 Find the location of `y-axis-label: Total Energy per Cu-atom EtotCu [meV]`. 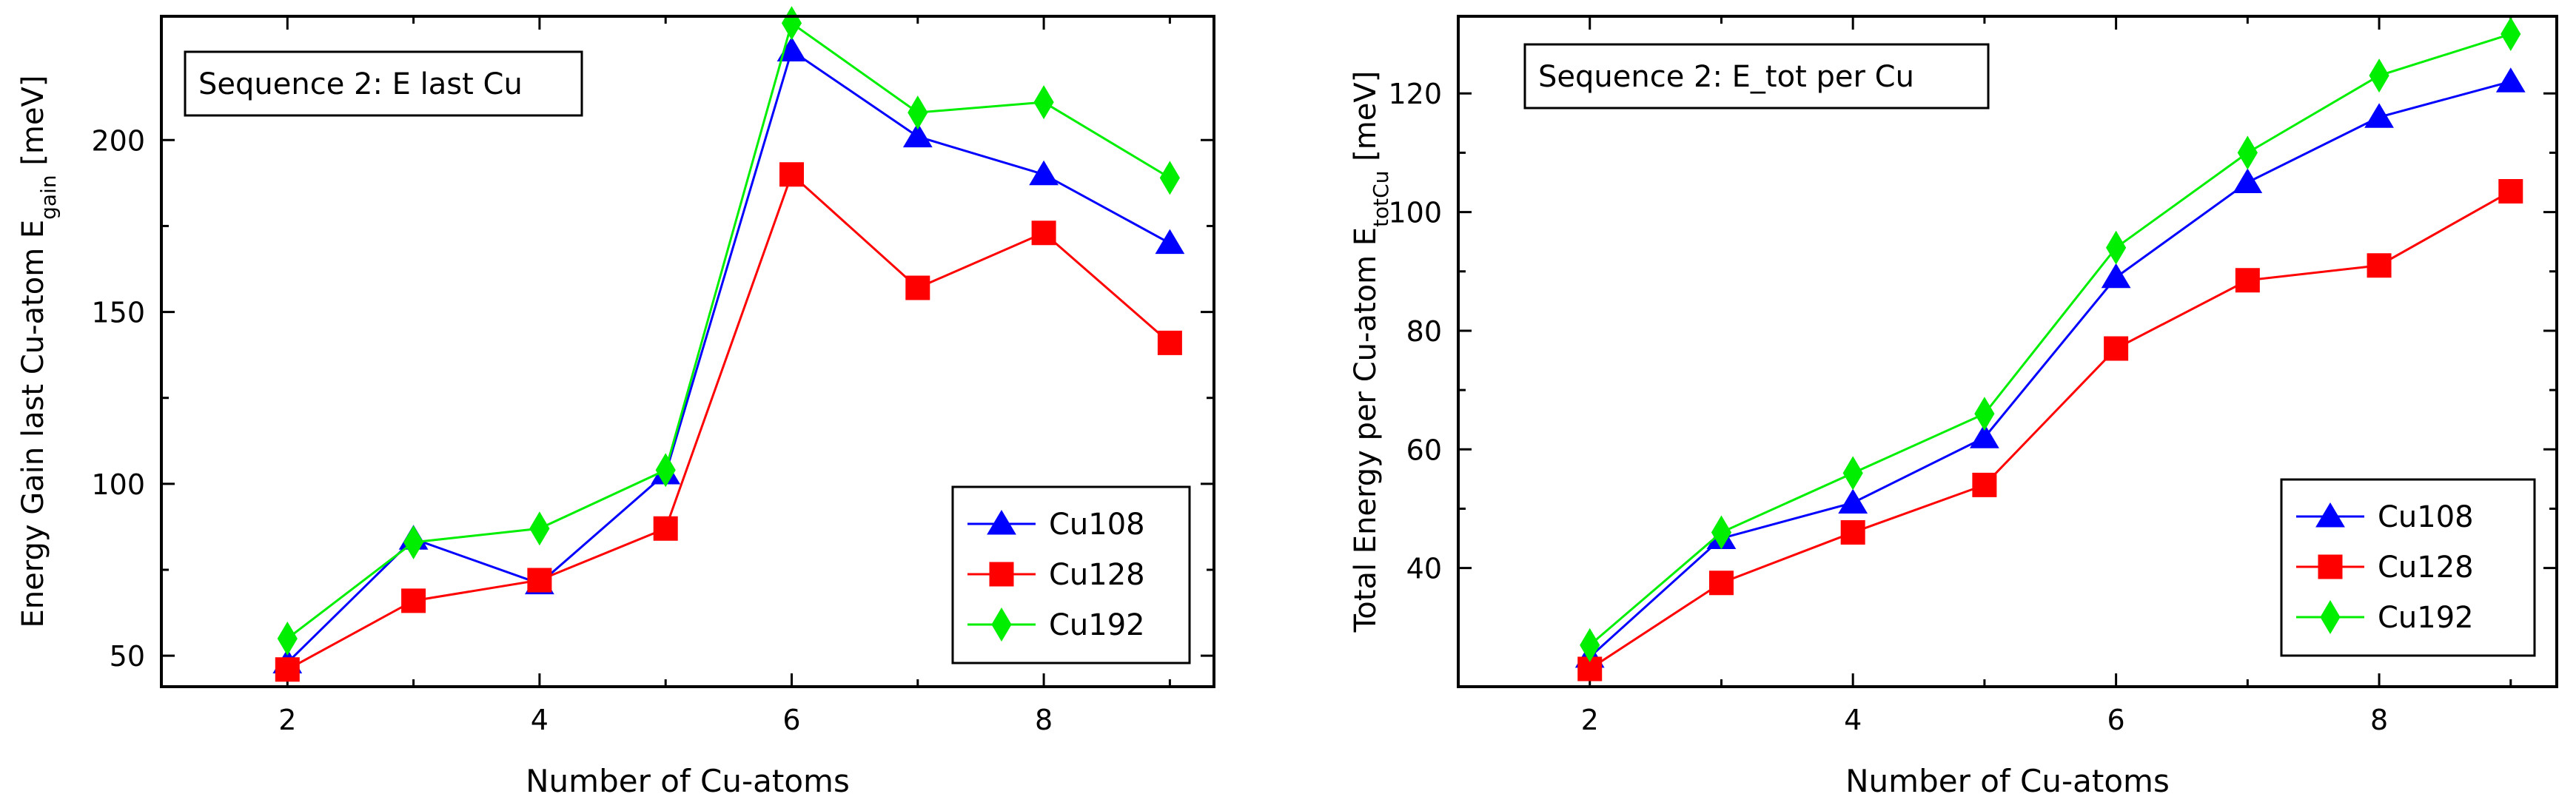

y-axis-label: Total Energy per Cu-atom EtotCu [meV] is located at coordinates (1371, 352).